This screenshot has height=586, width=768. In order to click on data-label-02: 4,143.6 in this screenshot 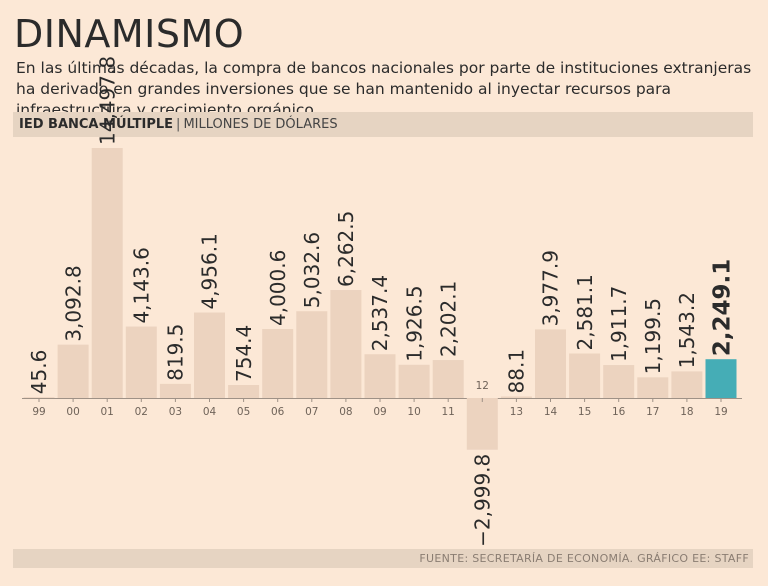, I will do `click(142, 285)`.